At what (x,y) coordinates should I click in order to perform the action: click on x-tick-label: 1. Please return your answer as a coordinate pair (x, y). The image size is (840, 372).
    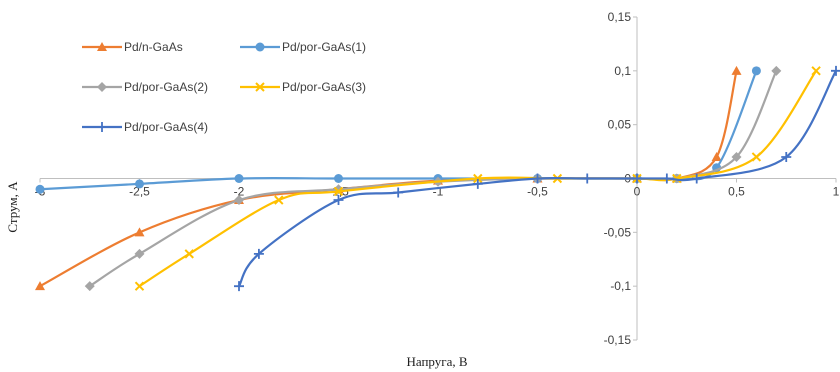
    Looking at the image, I should click on (836, 192).